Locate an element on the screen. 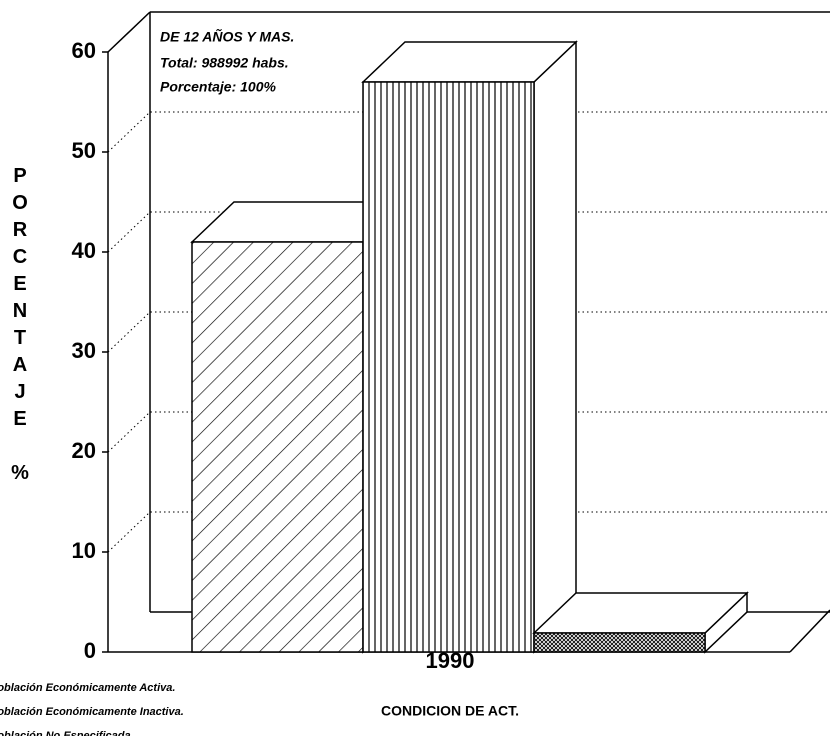  legend-label: Población Económicamente Activa. is located at coordinates (87, 688).